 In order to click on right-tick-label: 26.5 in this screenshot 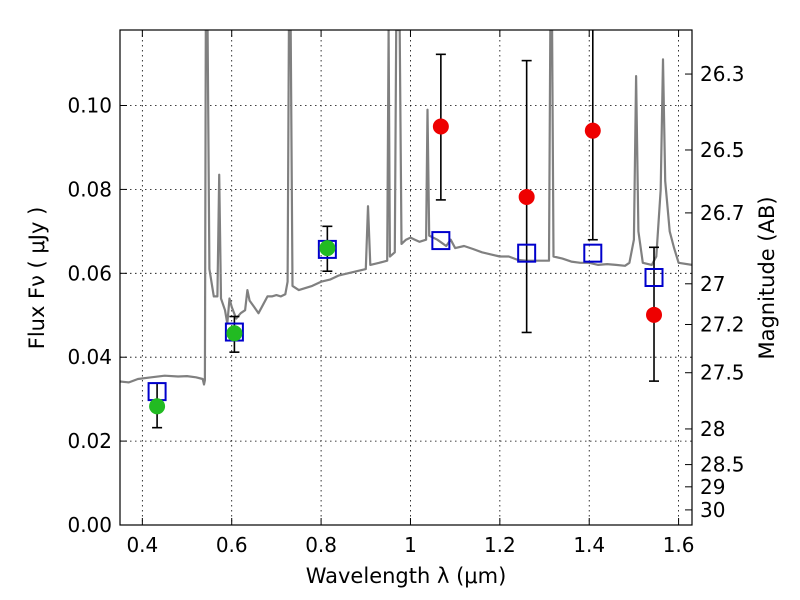, I will do `click(722, 150)`.